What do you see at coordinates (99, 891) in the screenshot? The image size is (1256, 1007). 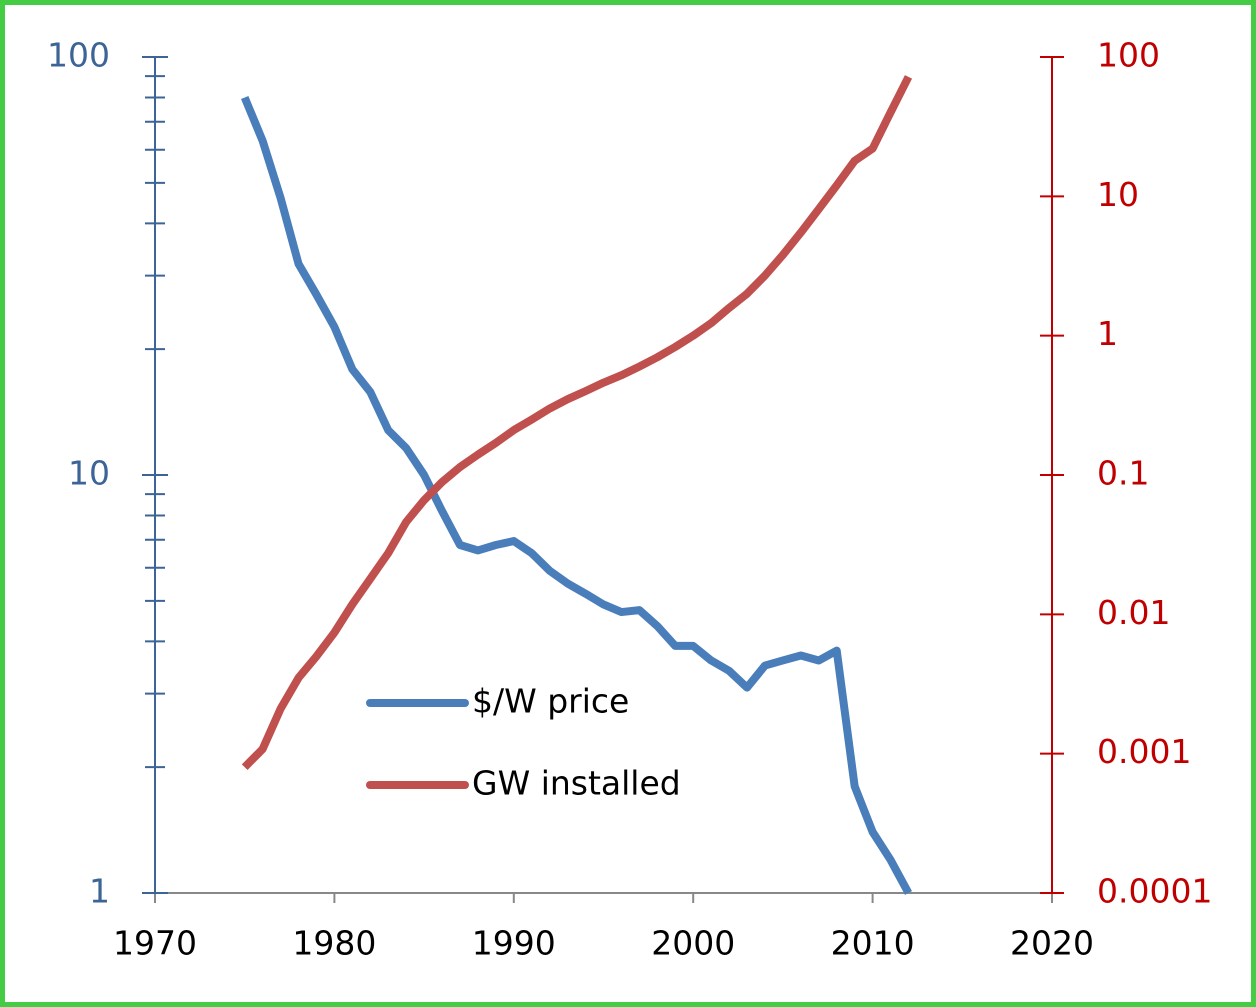 I see `y-tick-label: 1` at bounding box center [99, 891].